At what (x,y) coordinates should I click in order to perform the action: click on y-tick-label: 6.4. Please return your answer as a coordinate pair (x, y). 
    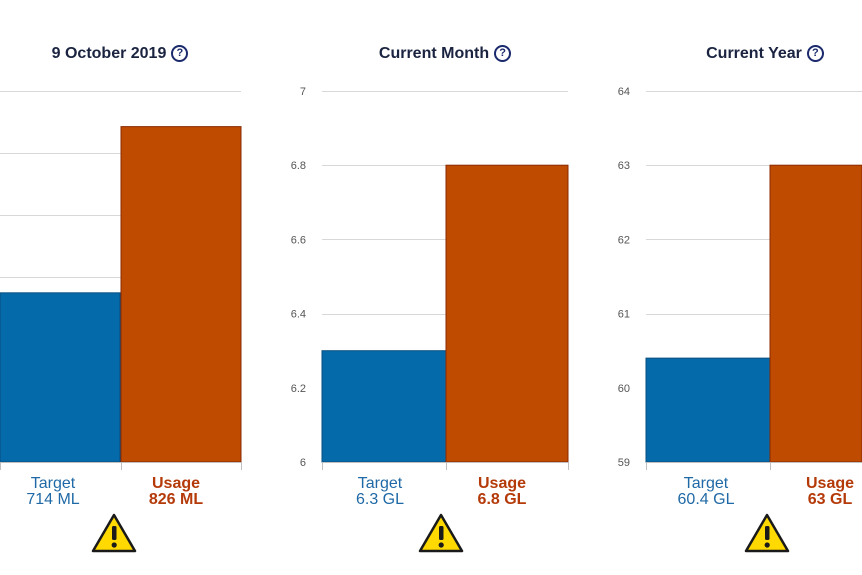
    Looking at the image, I should click on (298, 315).